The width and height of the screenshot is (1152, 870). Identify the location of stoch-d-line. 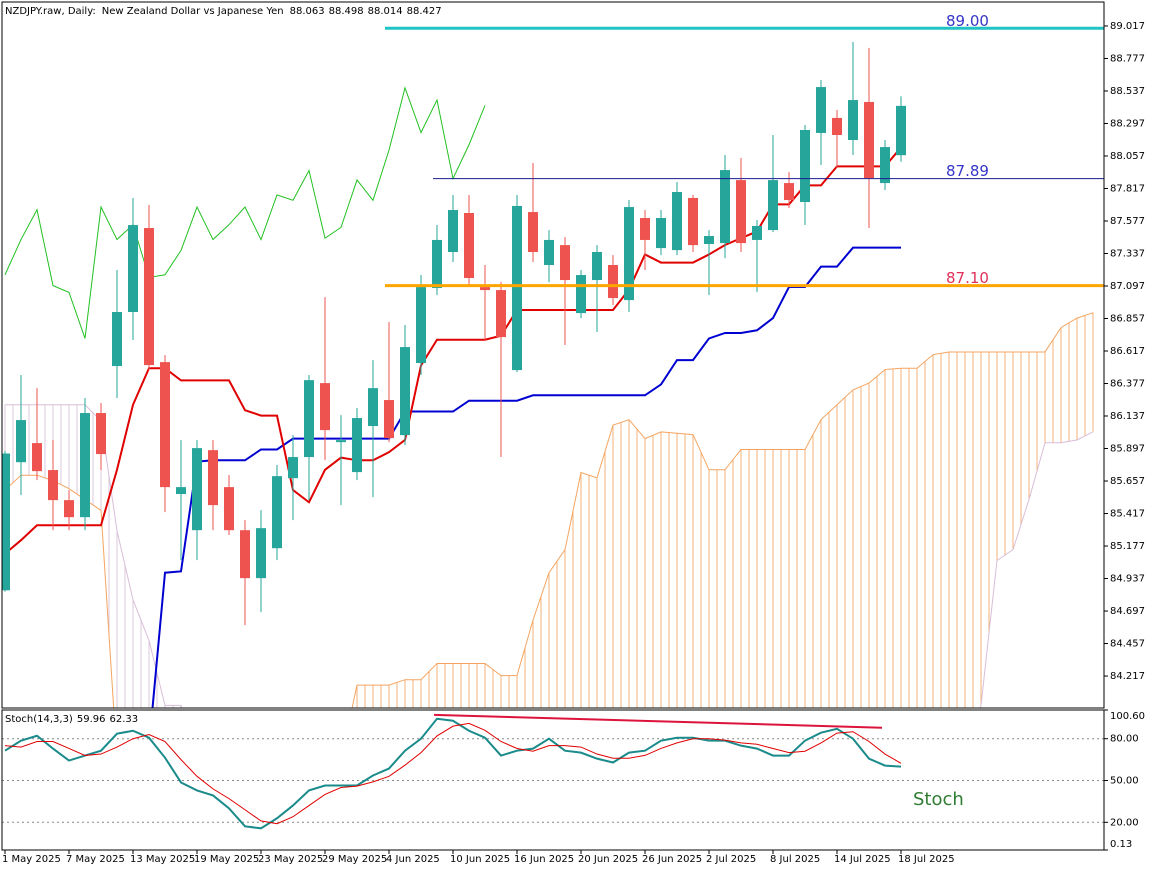
(453, 773).